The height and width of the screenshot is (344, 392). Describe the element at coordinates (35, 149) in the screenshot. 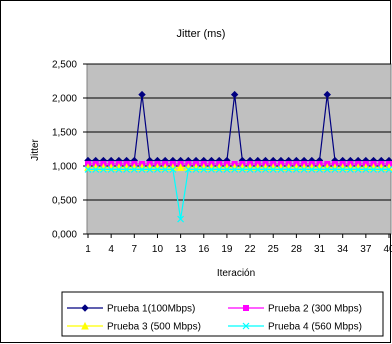

I see `y-axis-label: Jitter` at that location.